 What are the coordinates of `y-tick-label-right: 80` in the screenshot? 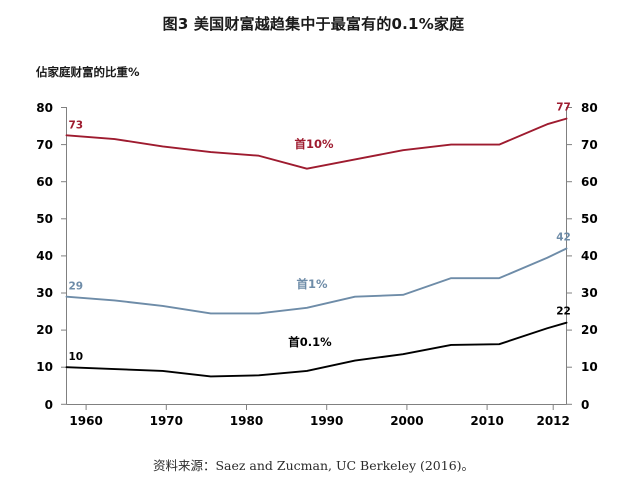 It's located at (589, 108).